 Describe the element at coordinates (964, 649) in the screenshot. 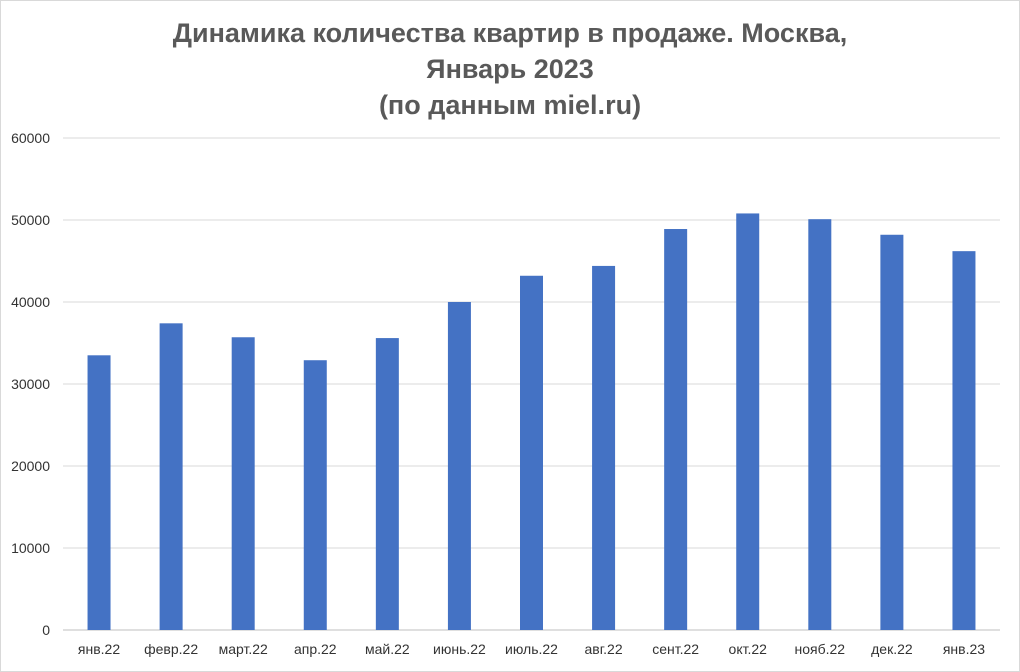

I see `x-tick-label: янв.23` at that location.